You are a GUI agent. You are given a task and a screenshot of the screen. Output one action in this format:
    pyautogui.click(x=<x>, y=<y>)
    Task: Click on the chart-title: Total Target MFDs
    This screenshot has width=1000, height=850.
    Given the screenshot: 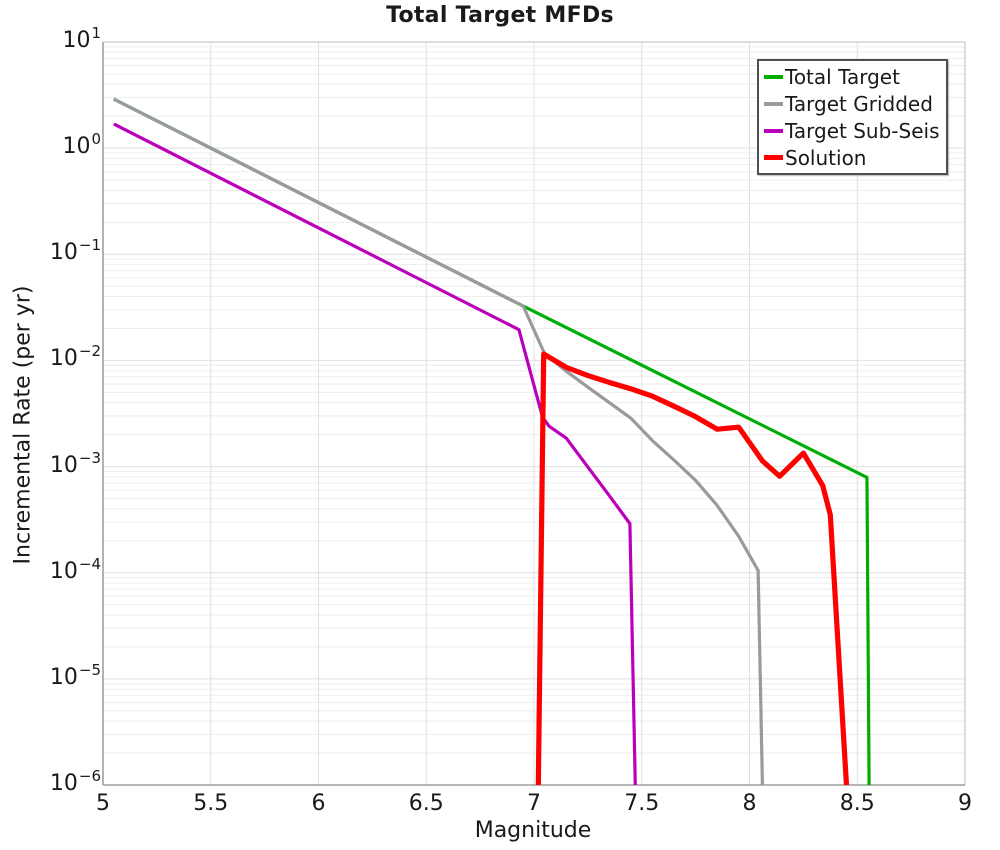 What is the action you would take?
    pyautogui.click(x=500, y=15)
    